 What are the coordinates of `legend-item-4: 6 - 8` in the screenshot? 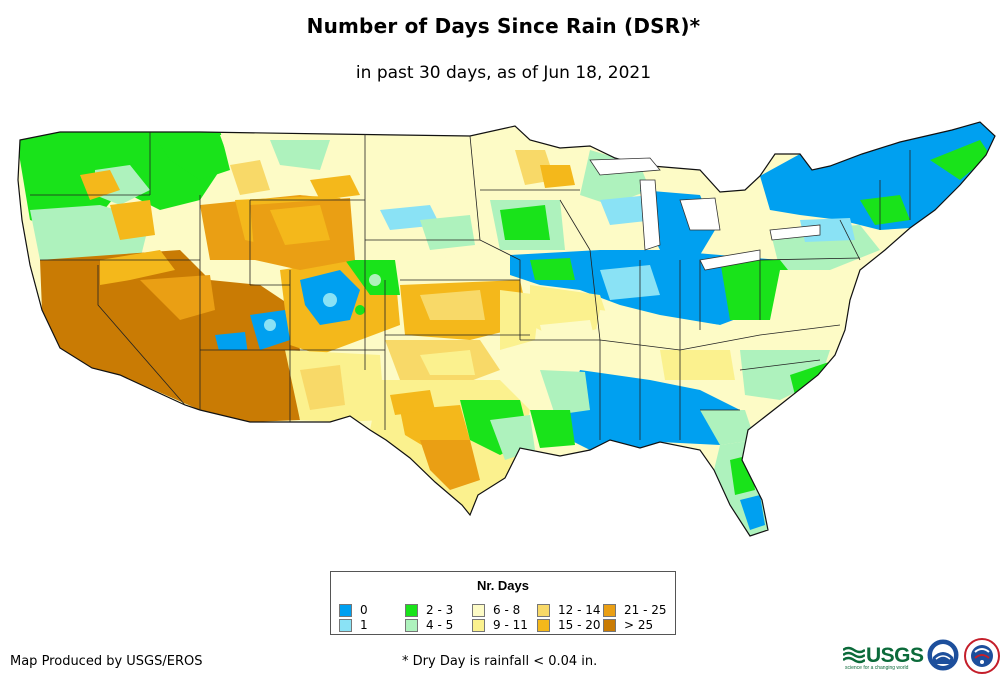 It's located at (496, 610).